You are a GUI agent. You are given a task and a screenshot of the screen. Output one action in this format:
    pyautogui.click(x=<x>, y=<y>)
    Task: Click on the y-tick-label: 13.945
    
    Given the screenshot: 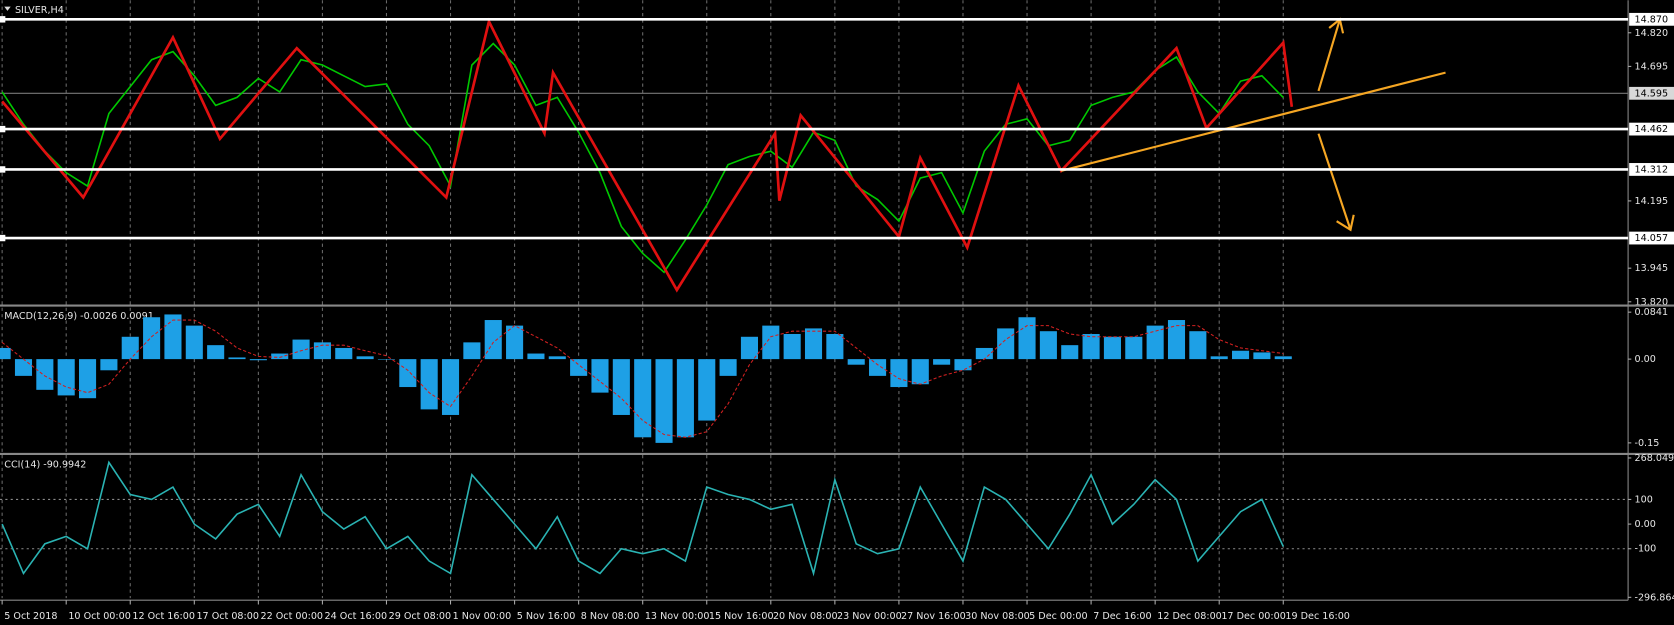 What is the action you would take?
    pyautogui.click(x=1651, y=268)
    